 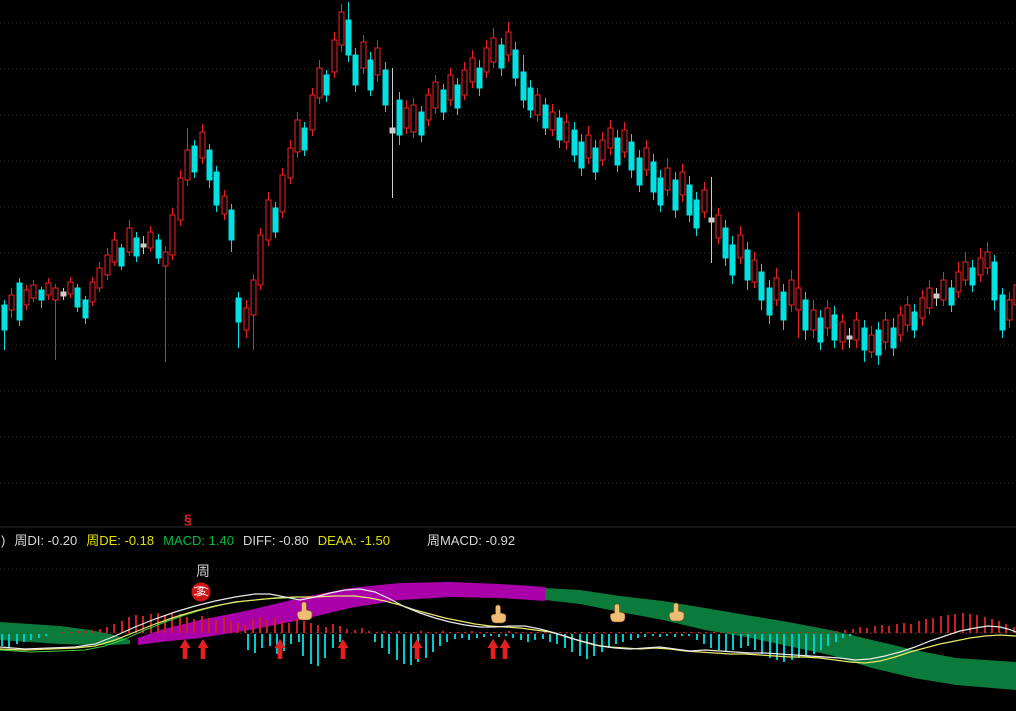 I want to click on macd-green-line, so click(x=150, y=624).